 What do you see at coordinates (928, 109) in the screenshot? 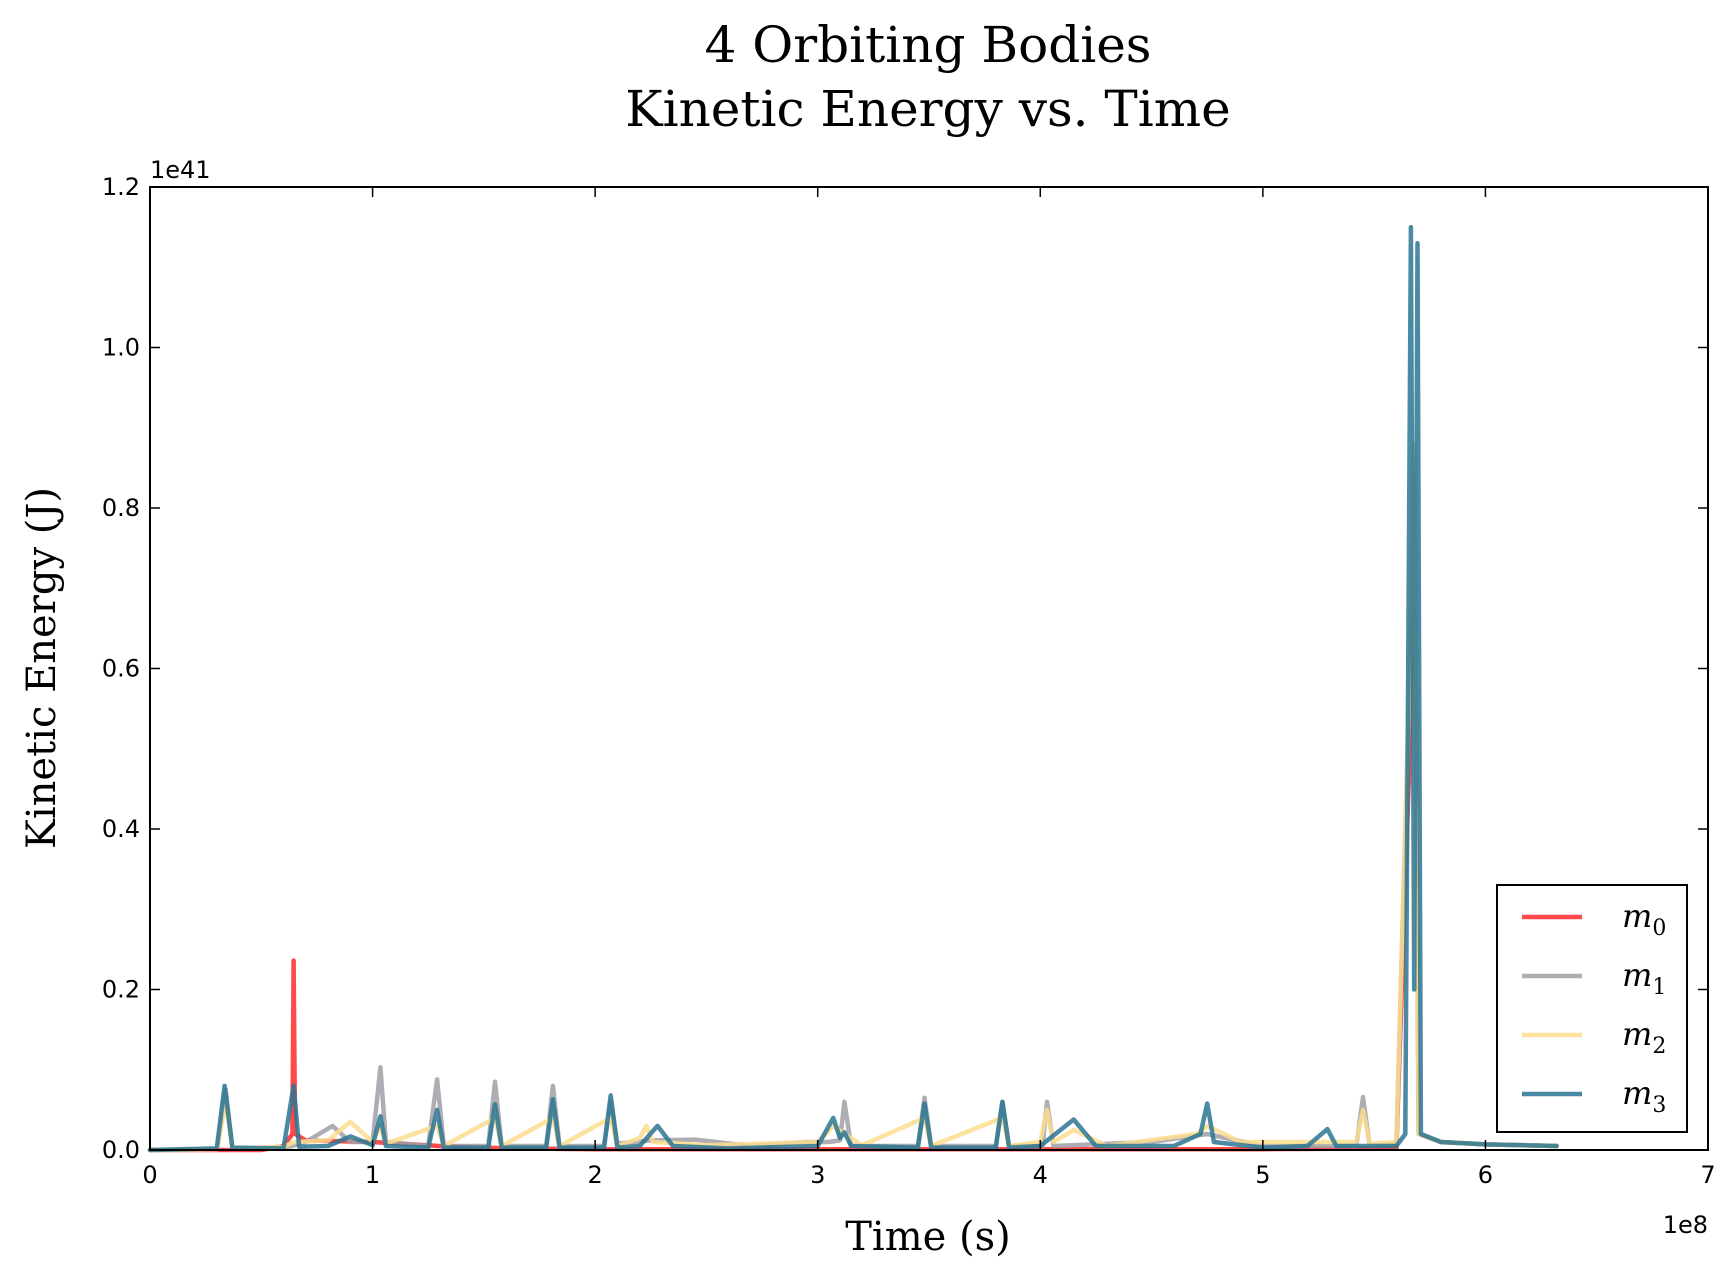
I see `chart-subtitle: Kinetic Energy vs. Time` at bounding box center [928, 109].